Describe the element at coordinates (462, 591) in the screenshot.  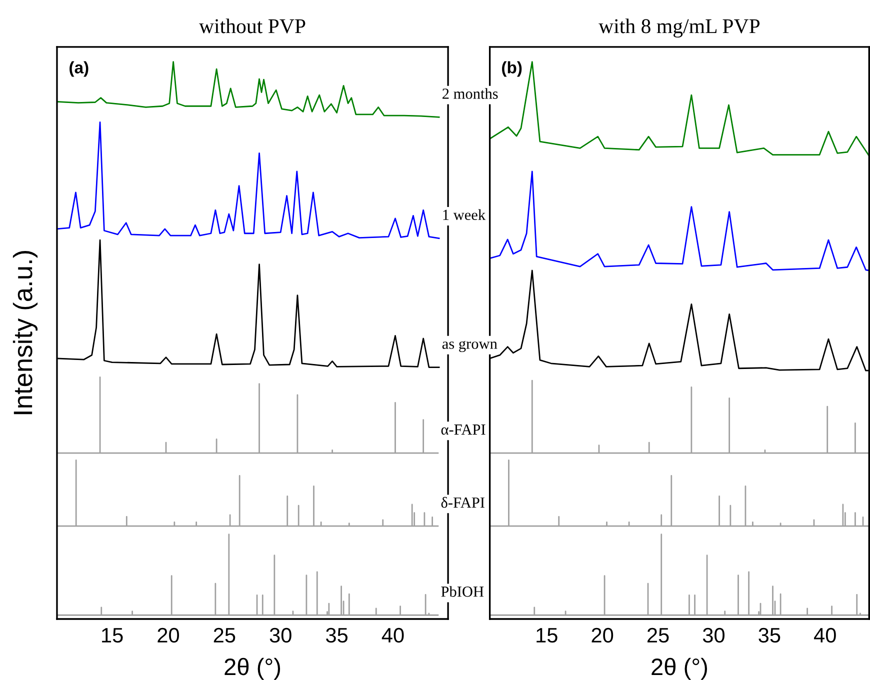
I see `series-label: PbIOH` at that location.